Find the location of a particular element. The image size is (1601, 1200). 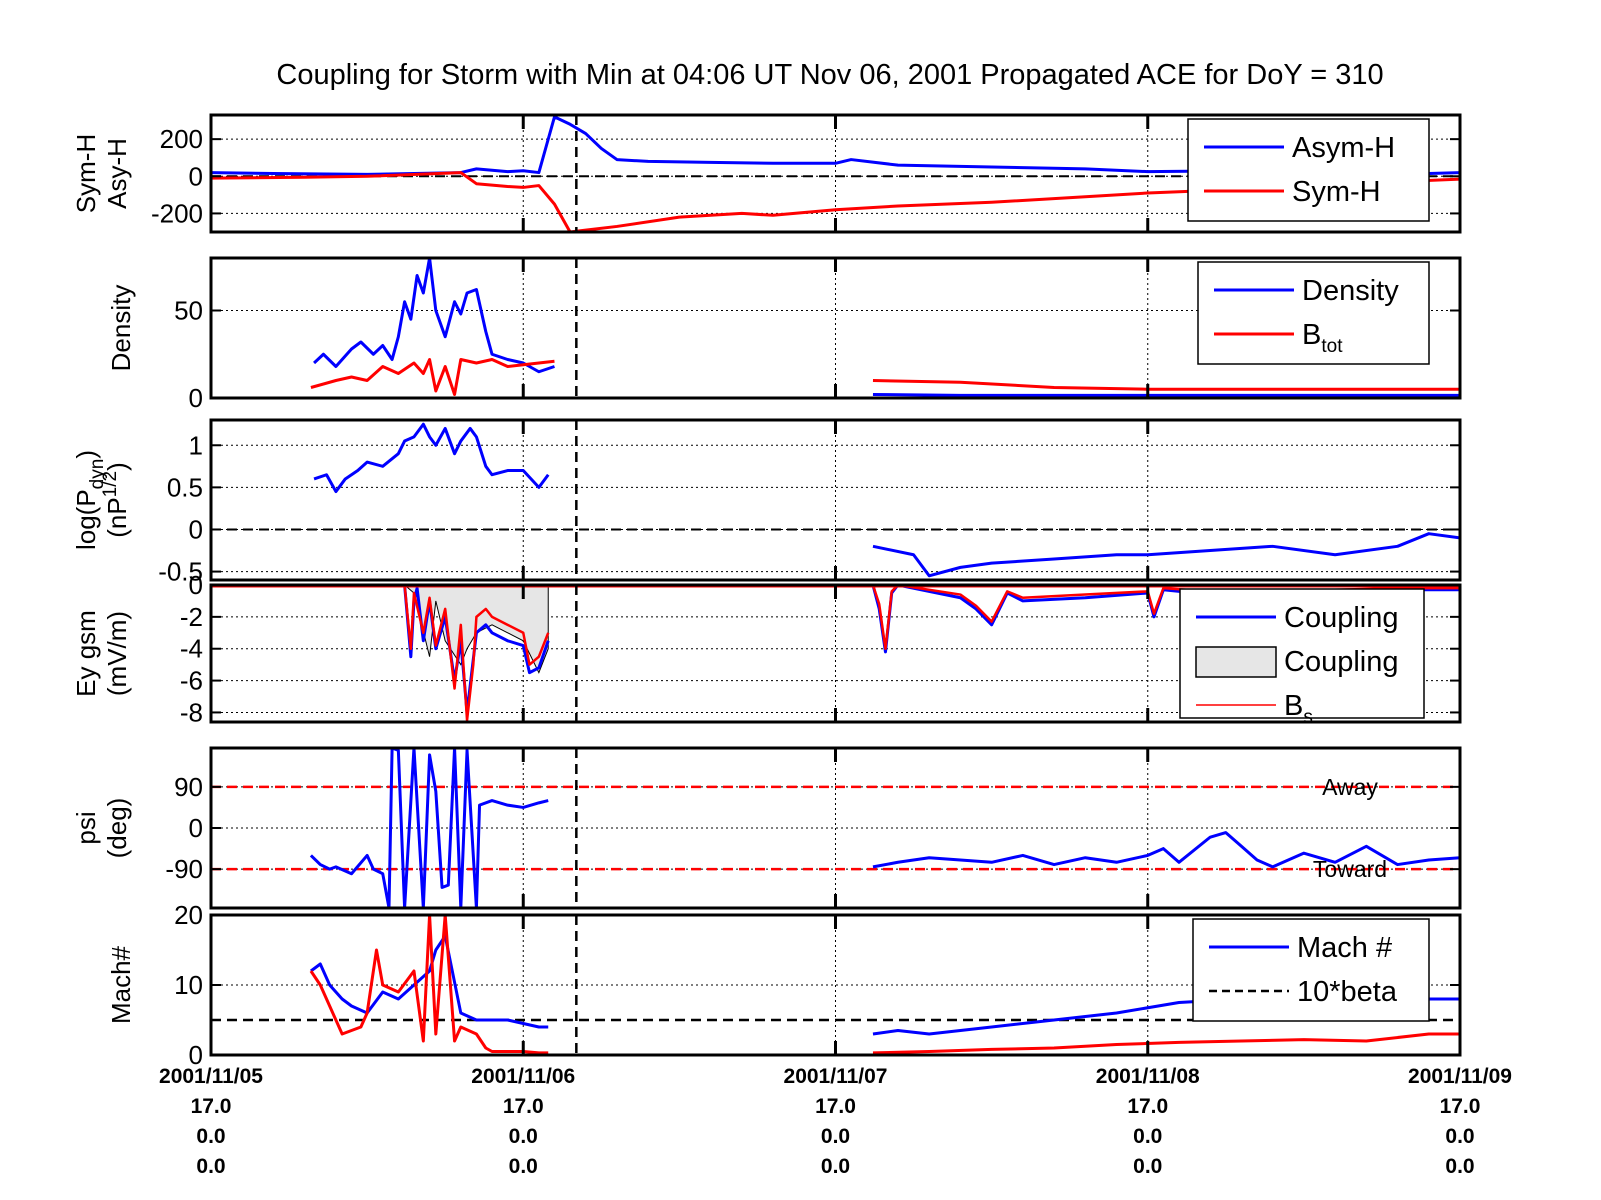

ref-label-away: Away is located at coordinates (1350, 787).